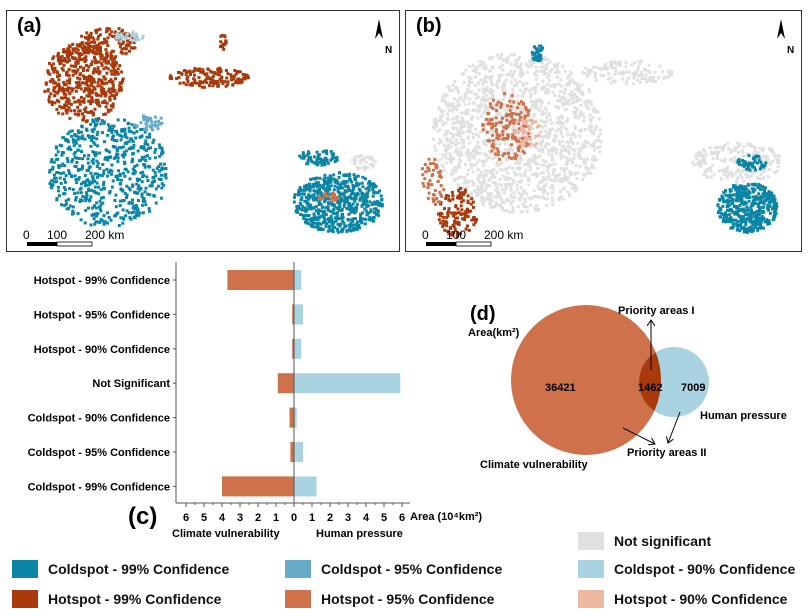 This screenshot has width=810, height=616. Describe the element at coordinates (494, 333) in the screenshot. I see `venn-unit-label: Area(km²)` at that location.